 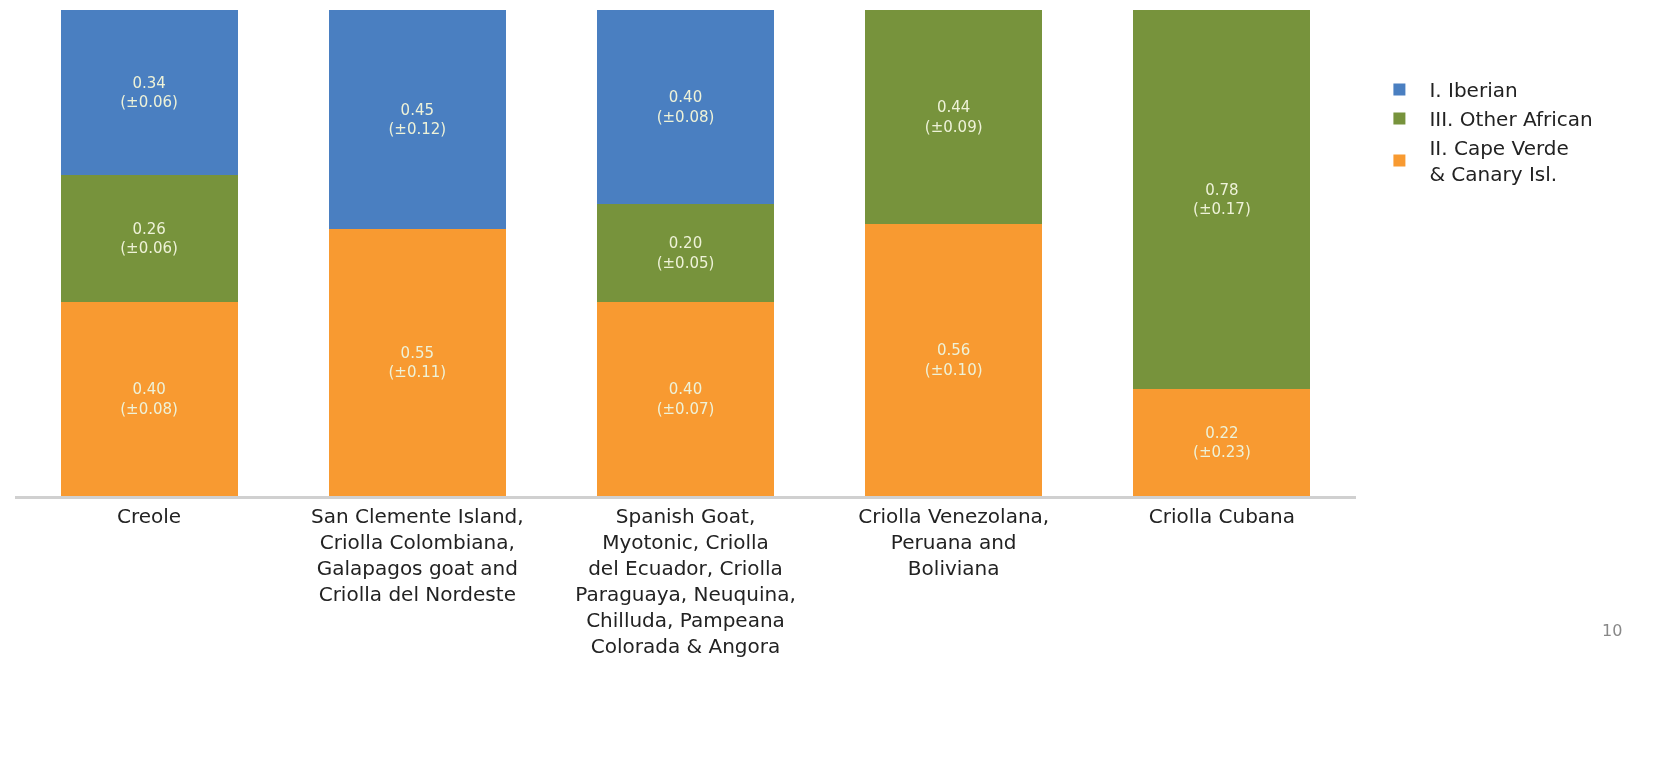 What do you see at coordinates (149, 516) in the screenshot?
I see `x-tick-label: Creole` at bounding box center [149, 516].